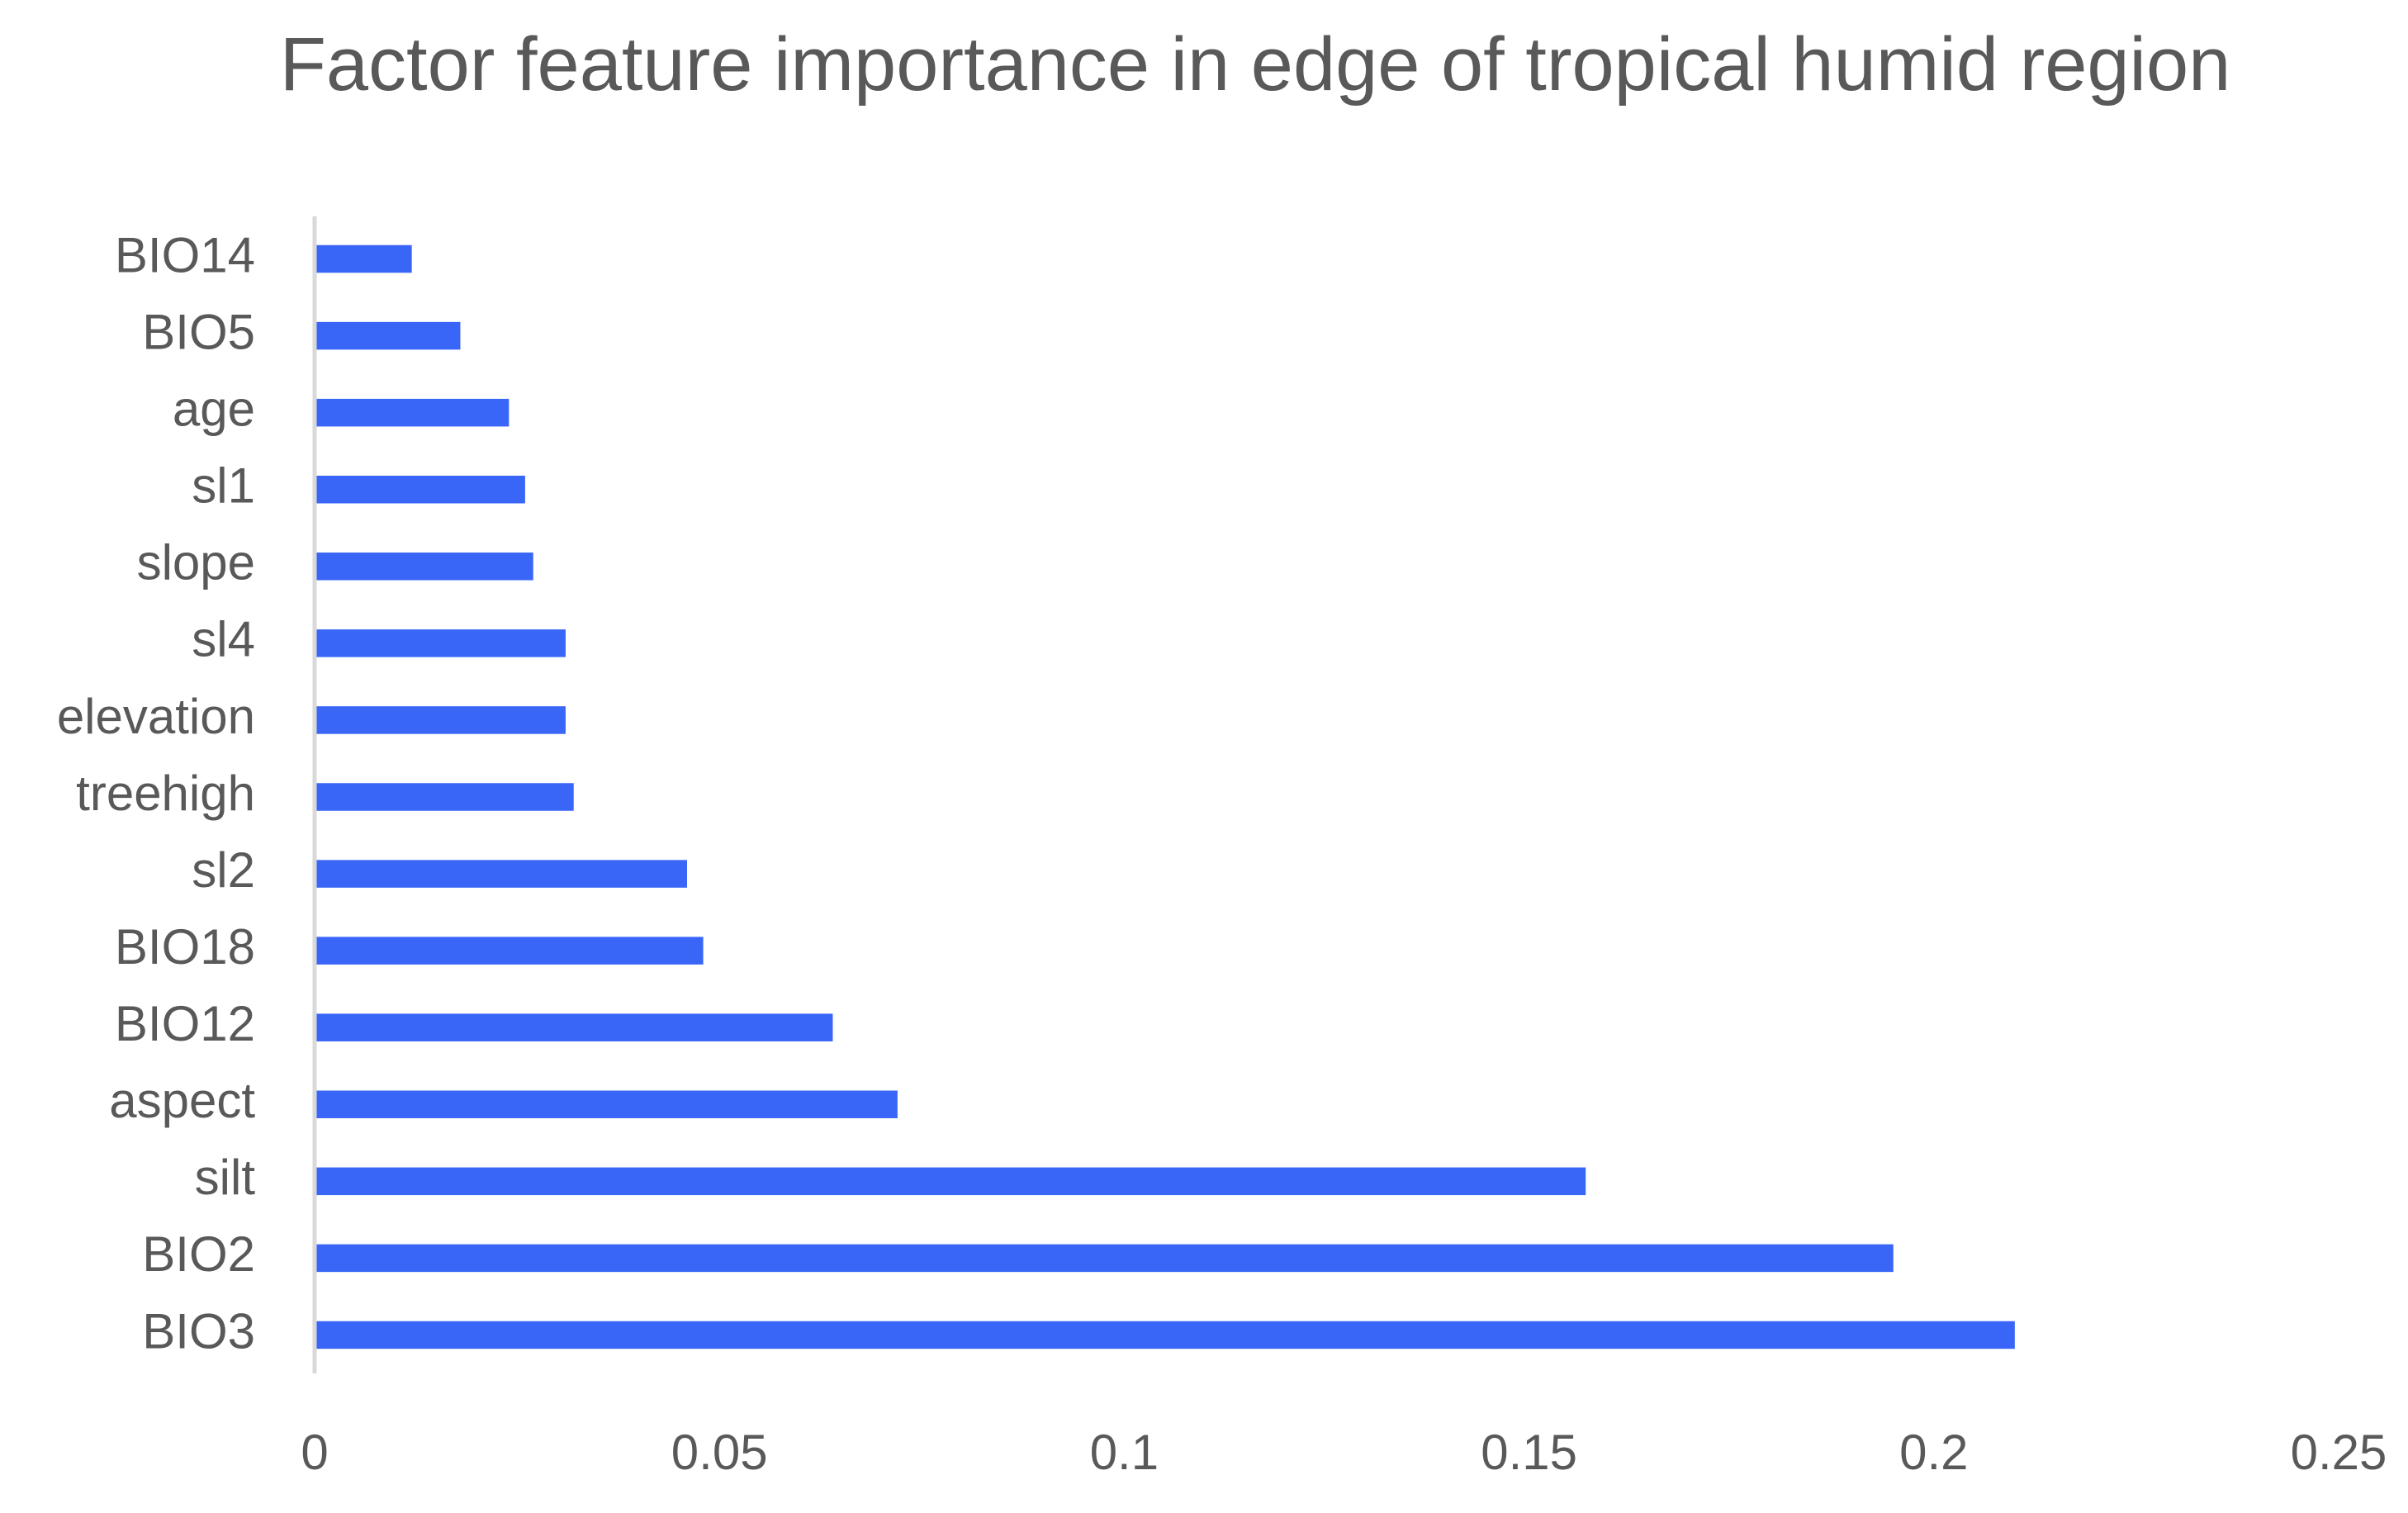 This screenshot has height=1513, width=2408. Describe the element at coordinates (196, 562) in the screenshot. I see `y-tick-label: slope` at that location.